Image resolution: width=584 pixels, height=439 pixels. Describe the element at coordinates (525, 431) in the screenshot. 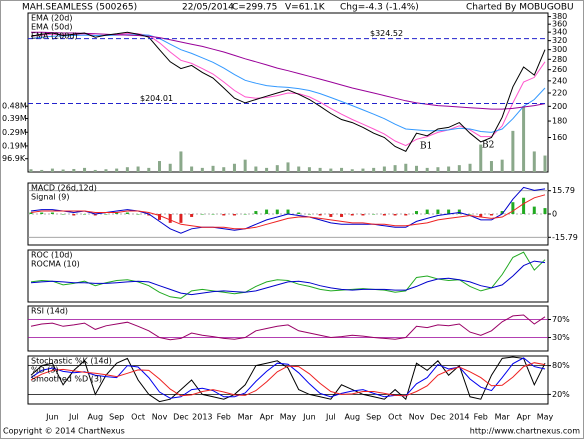

I see `url: http://www.chartnexus.com` at that location.